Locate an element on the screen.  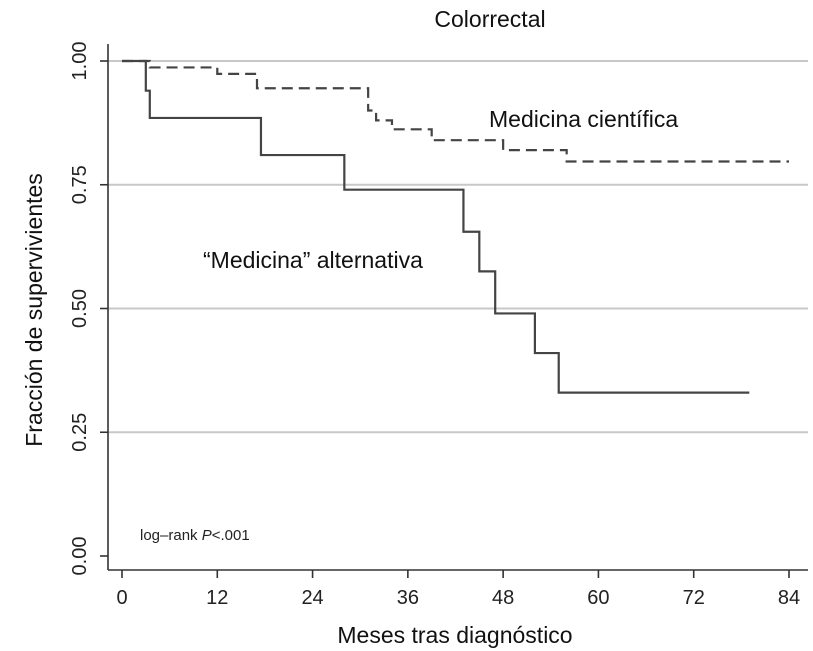
logrank-annotation: log–rank P<.001 is located at coordinates (195, 535).